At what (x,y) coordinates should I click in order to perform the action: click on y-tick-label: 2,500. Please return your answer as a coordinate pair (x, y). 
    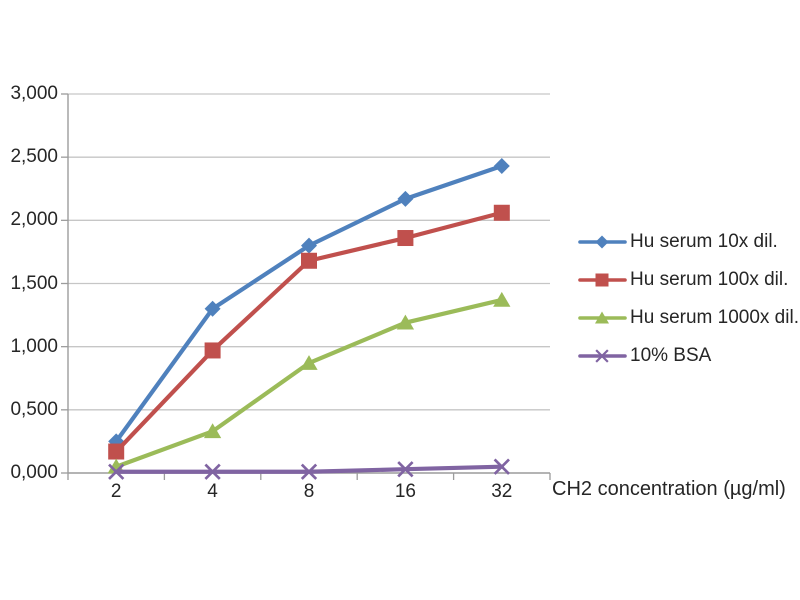
    Looking at the image, I should click on (34, 157).